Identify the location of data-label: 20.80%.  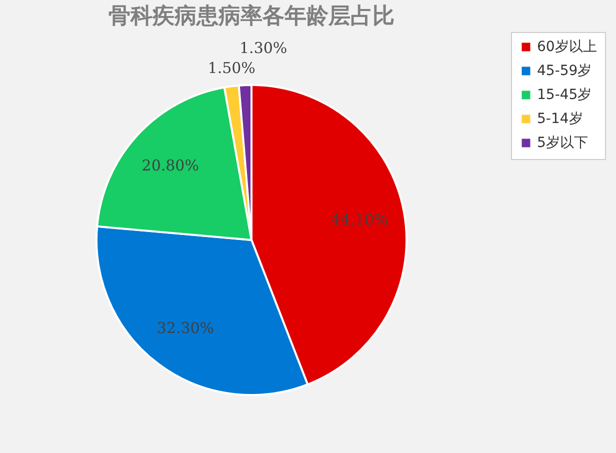
(170, 165).